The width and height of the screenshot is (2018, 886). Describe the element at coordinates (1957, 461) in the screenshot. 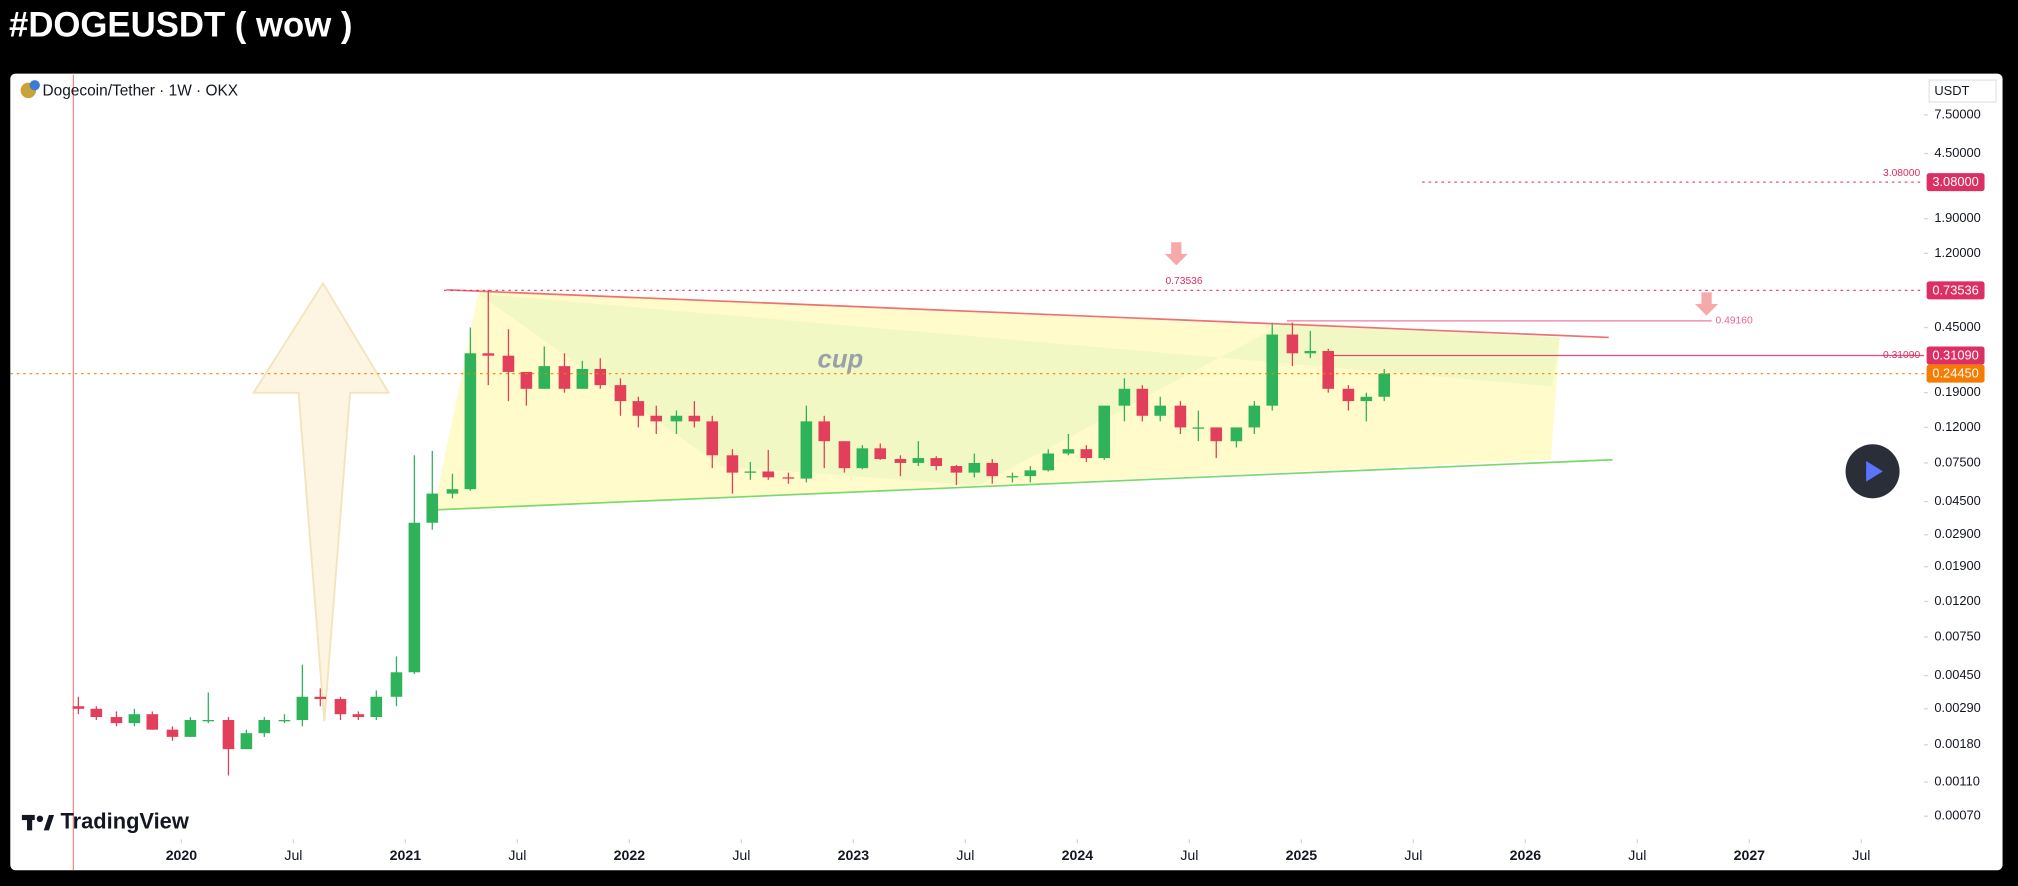

I see `y-tick-label: 0.07500` at that location.